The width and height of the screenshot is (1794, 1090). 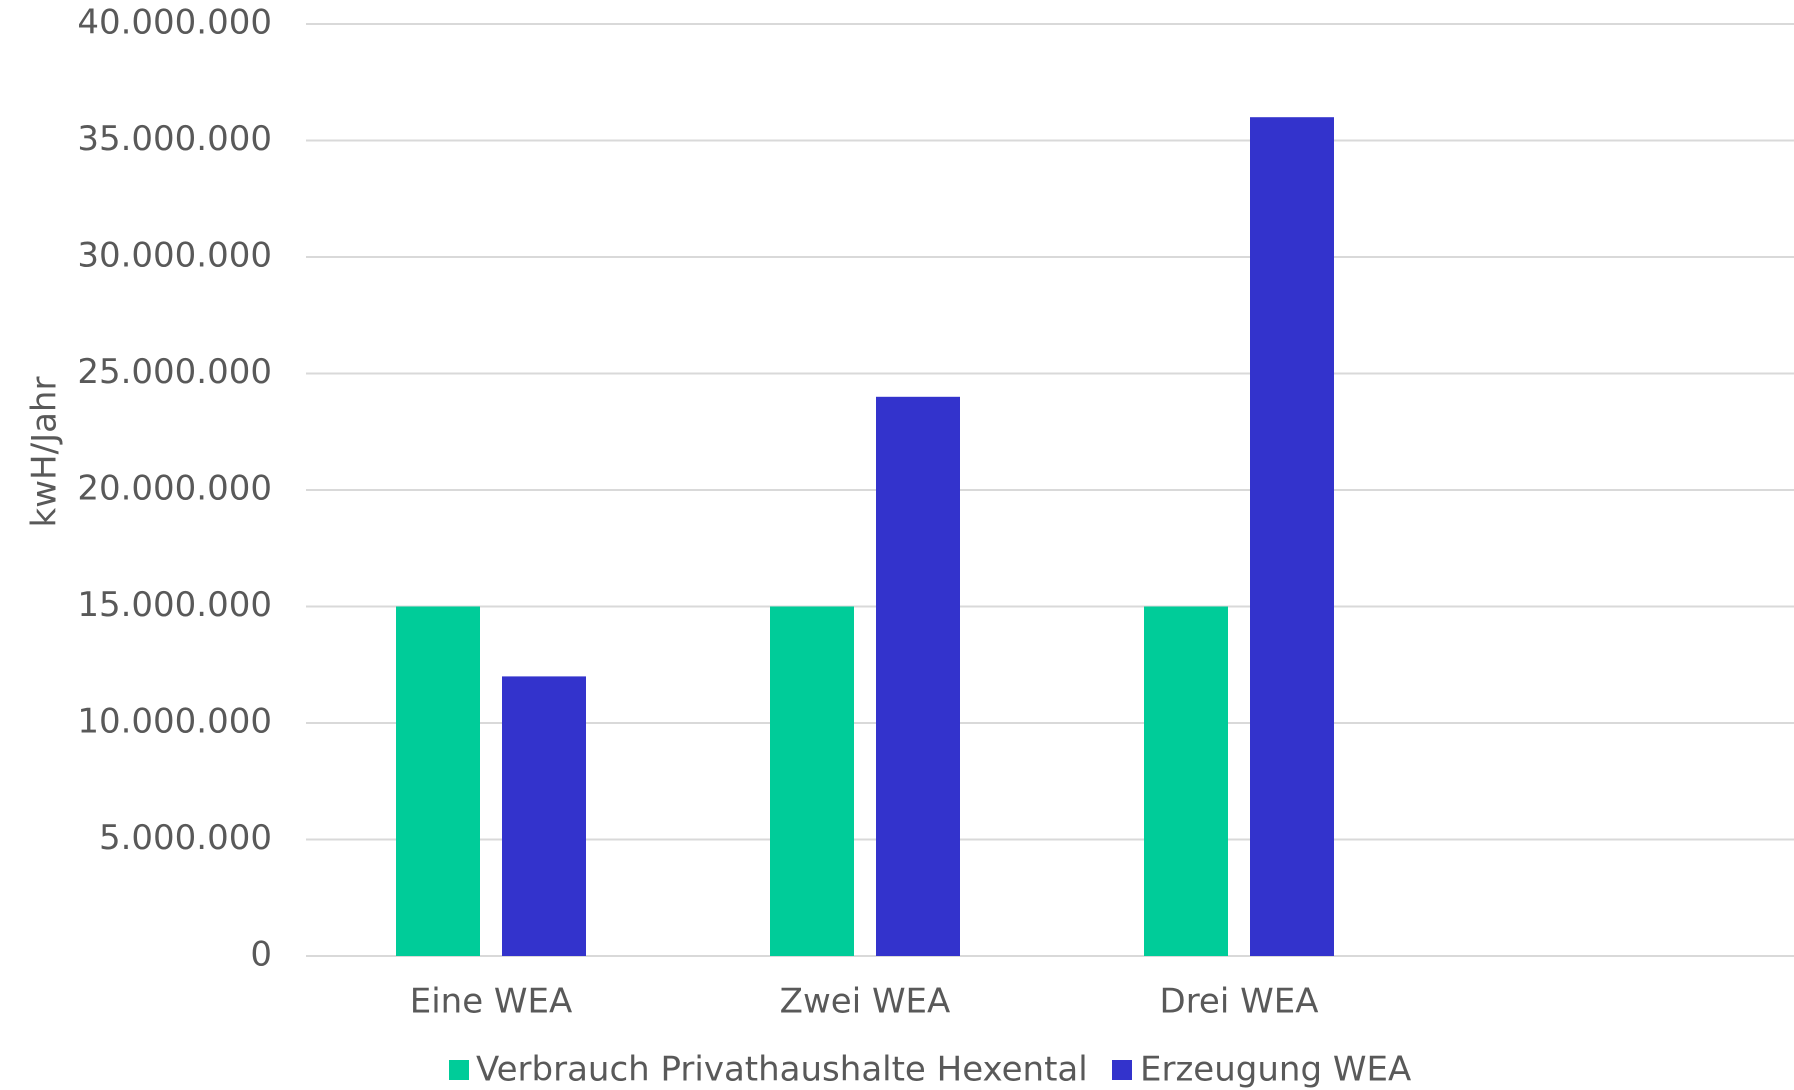 I want to click on y-tick-label: 10.000.000, so click(x=174, y=722).